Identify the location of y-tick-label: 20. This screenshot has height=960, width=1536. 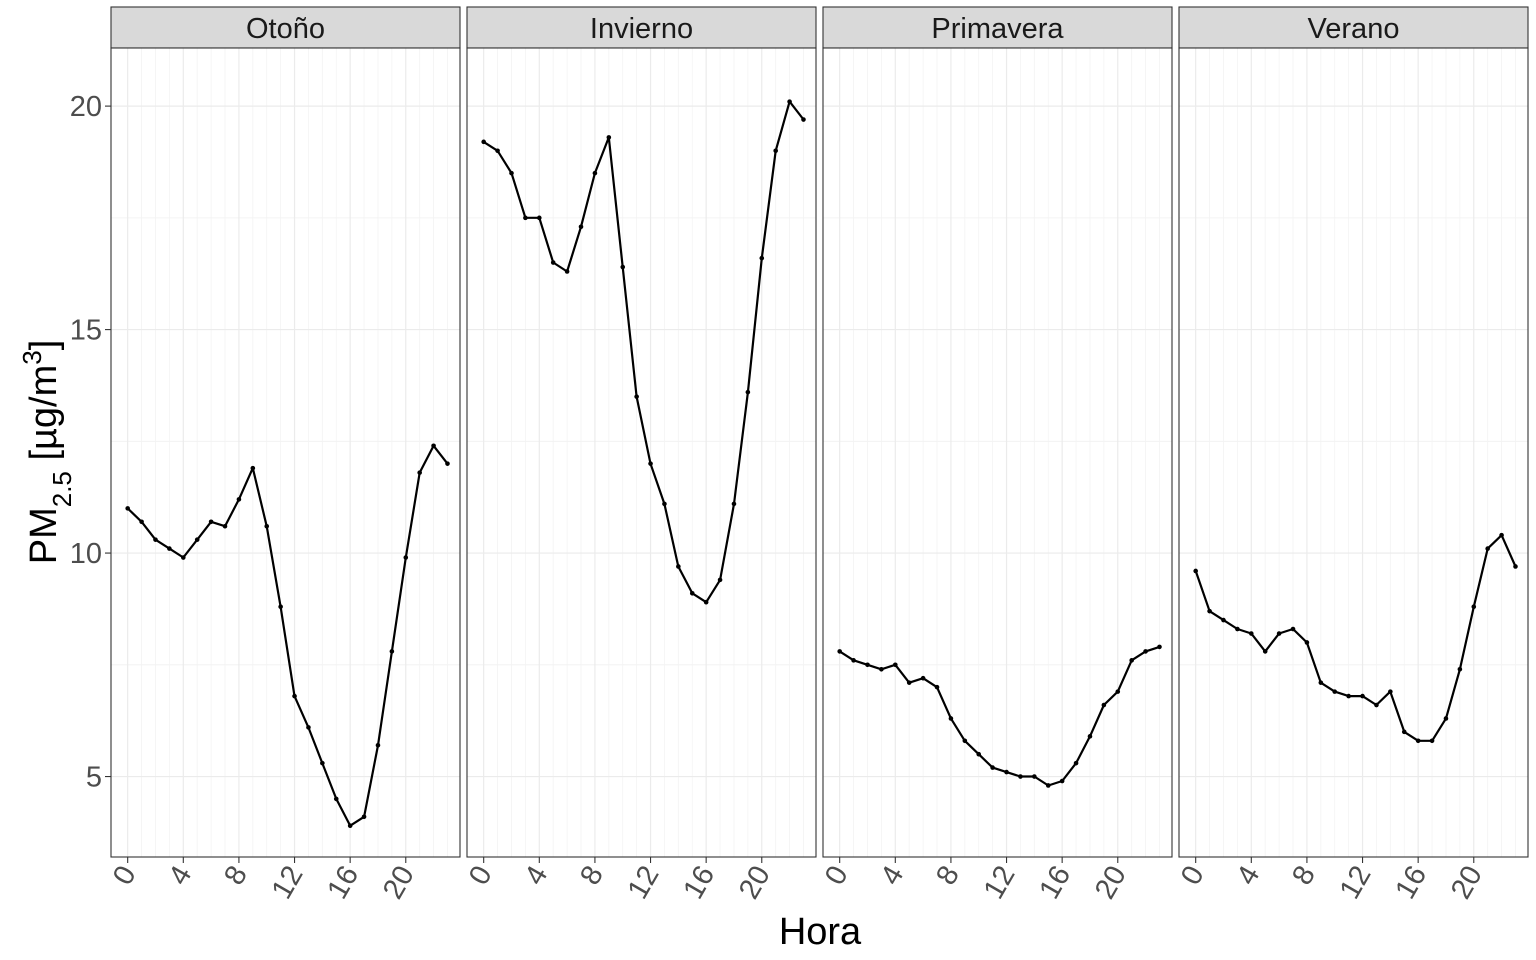
(86, 107).